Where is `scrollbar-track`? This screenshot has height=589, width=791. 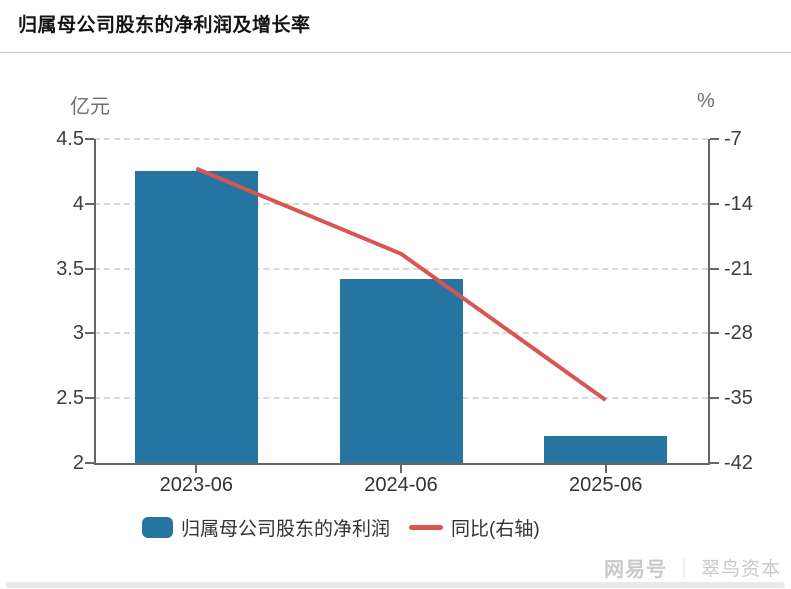 scrollbar-track is located at coordinates (395, 585).